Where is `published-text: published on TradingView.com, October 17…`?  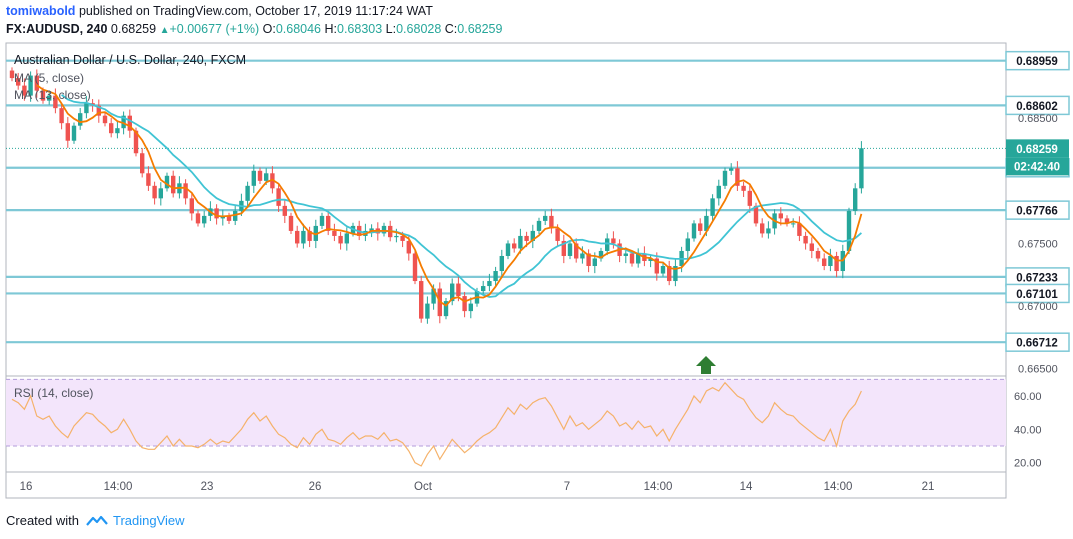
published-text: published on TradingView.com, October 17… is located at coordinates (255, 11).